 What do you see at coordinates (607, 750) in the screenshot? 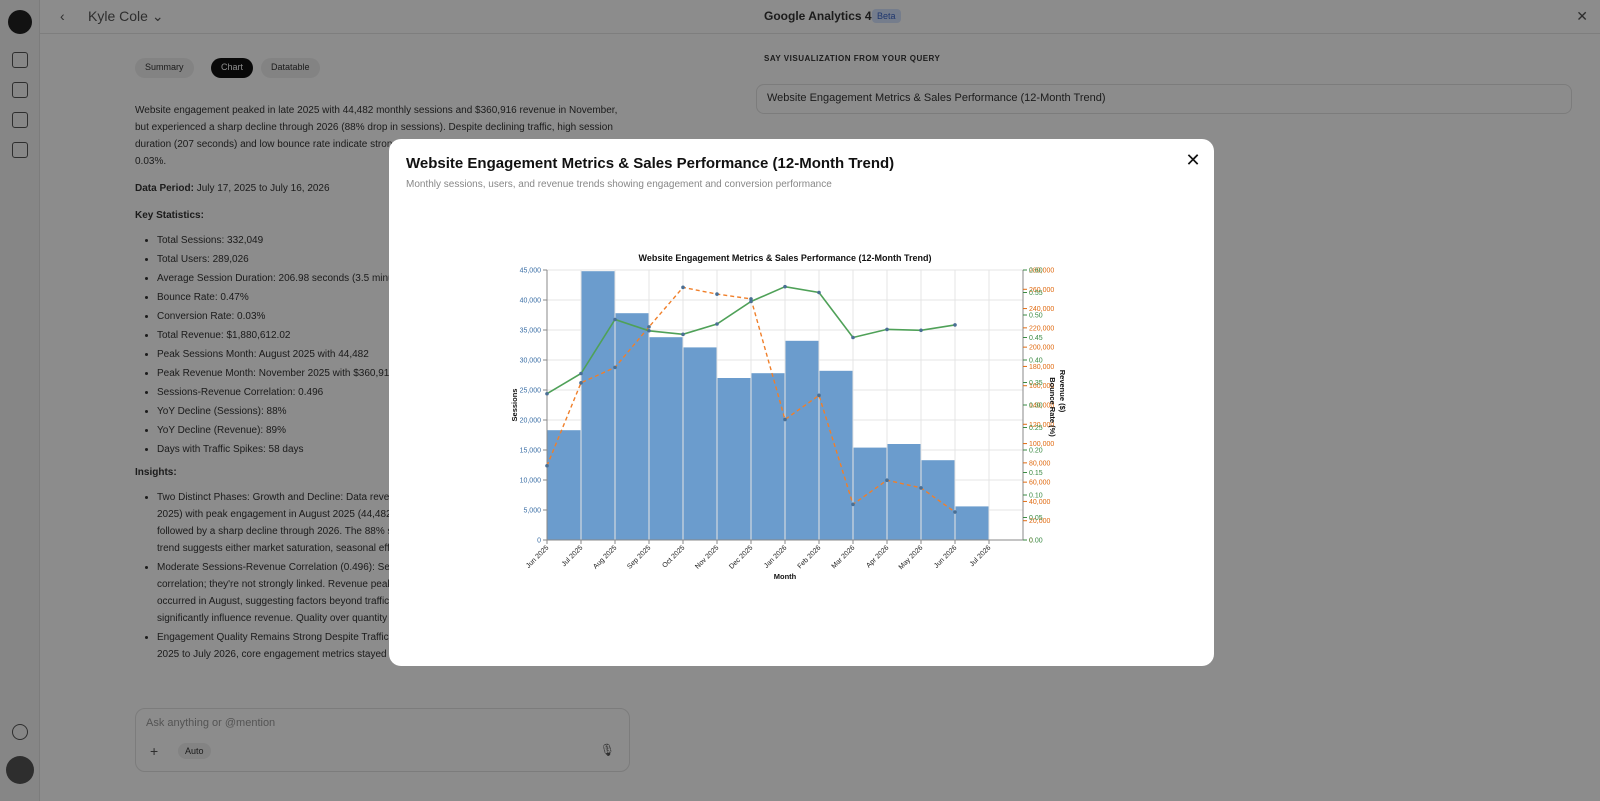
I see `microphone-icon: 🎙` at bounding box center [607, 750].